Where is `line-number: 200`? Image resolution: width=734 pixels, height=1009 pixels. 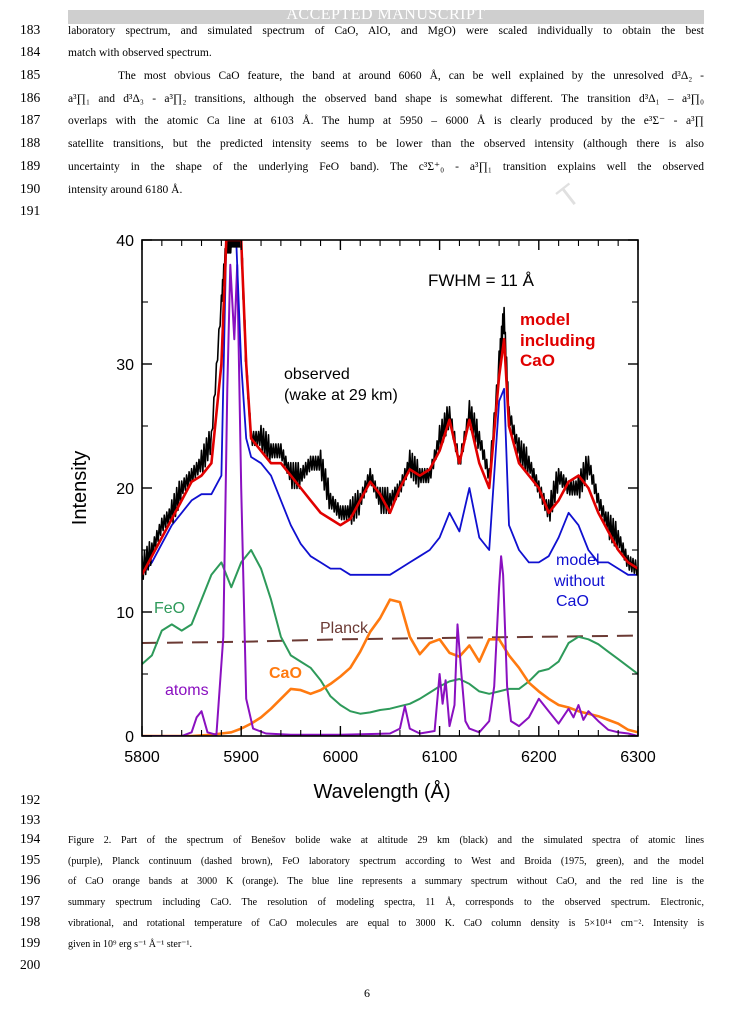
line-number: 200 is located at coordinates (30, 964).